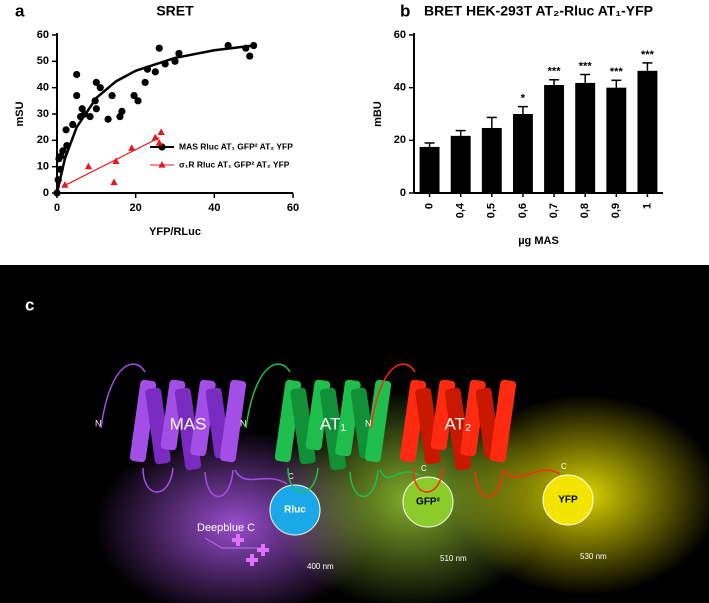  Describe the element at coordinates (43, 61) in the screenshot. I see `y-tick-label: 50` at that location.